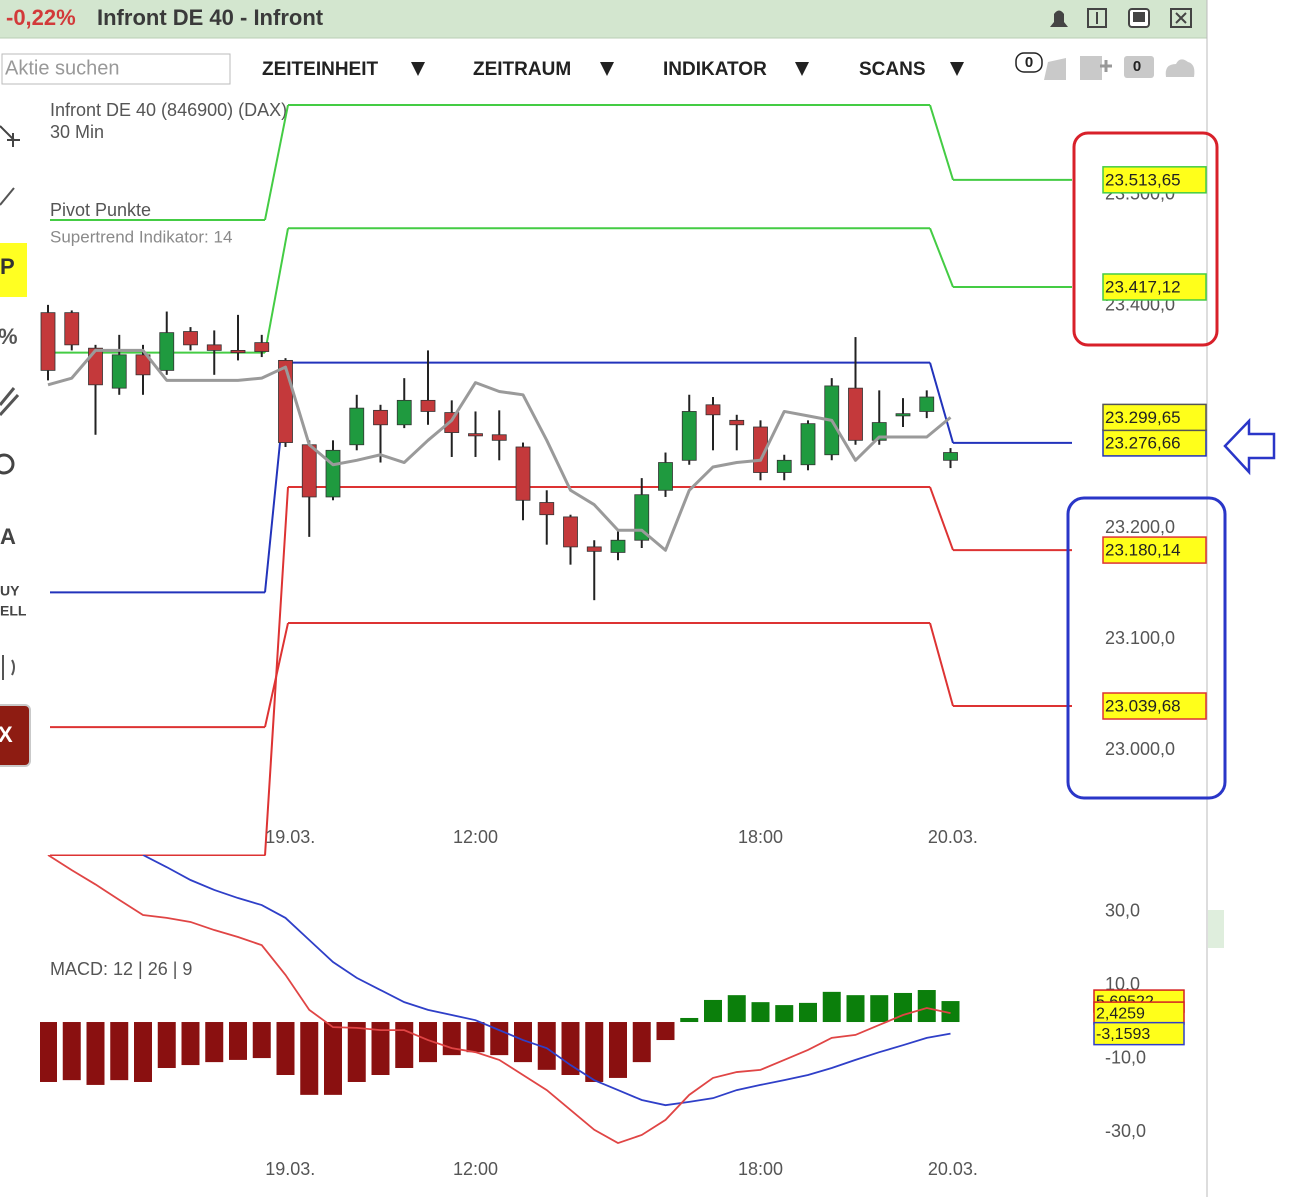 This screenshot has height=1197, width=1292. Describe the element at coordinates (1143, 286) in the screenshot. I see `price-label: 23.417,12` at that location.